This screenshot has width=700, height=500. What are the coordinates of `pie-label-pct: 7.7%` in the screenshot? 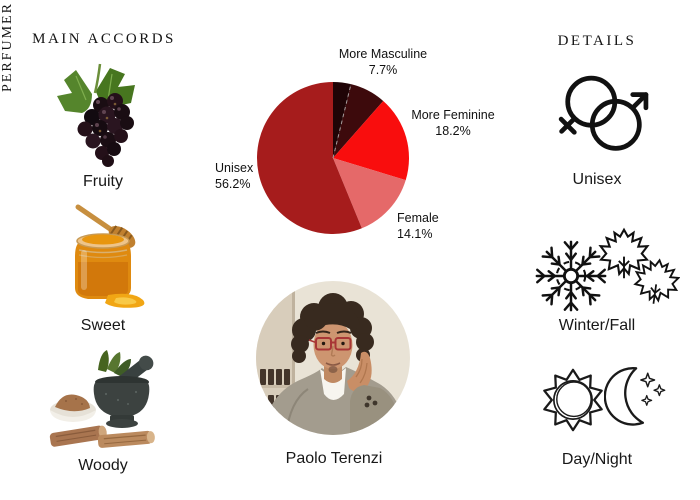 It's located at (383, 69).